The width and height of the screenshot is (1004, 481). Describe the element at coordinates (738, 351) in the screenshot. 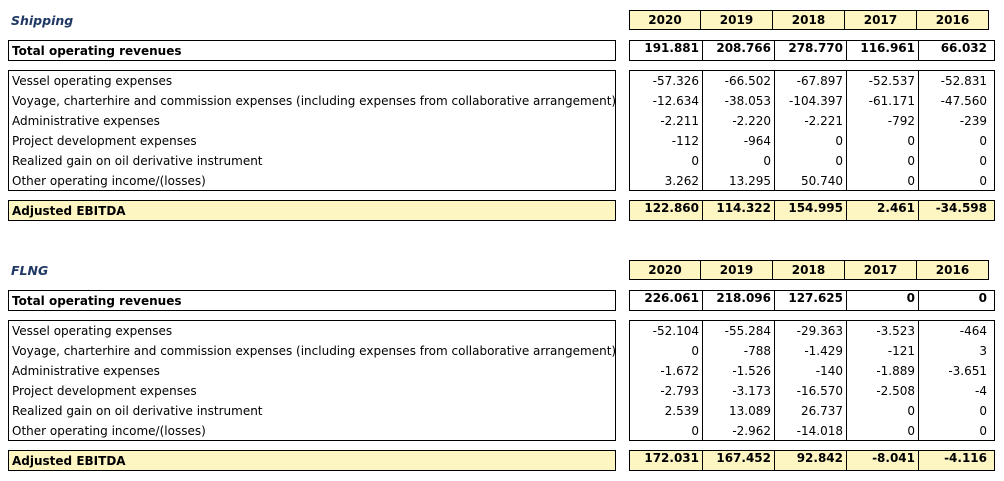

I see `value-cell: -788` at that location.